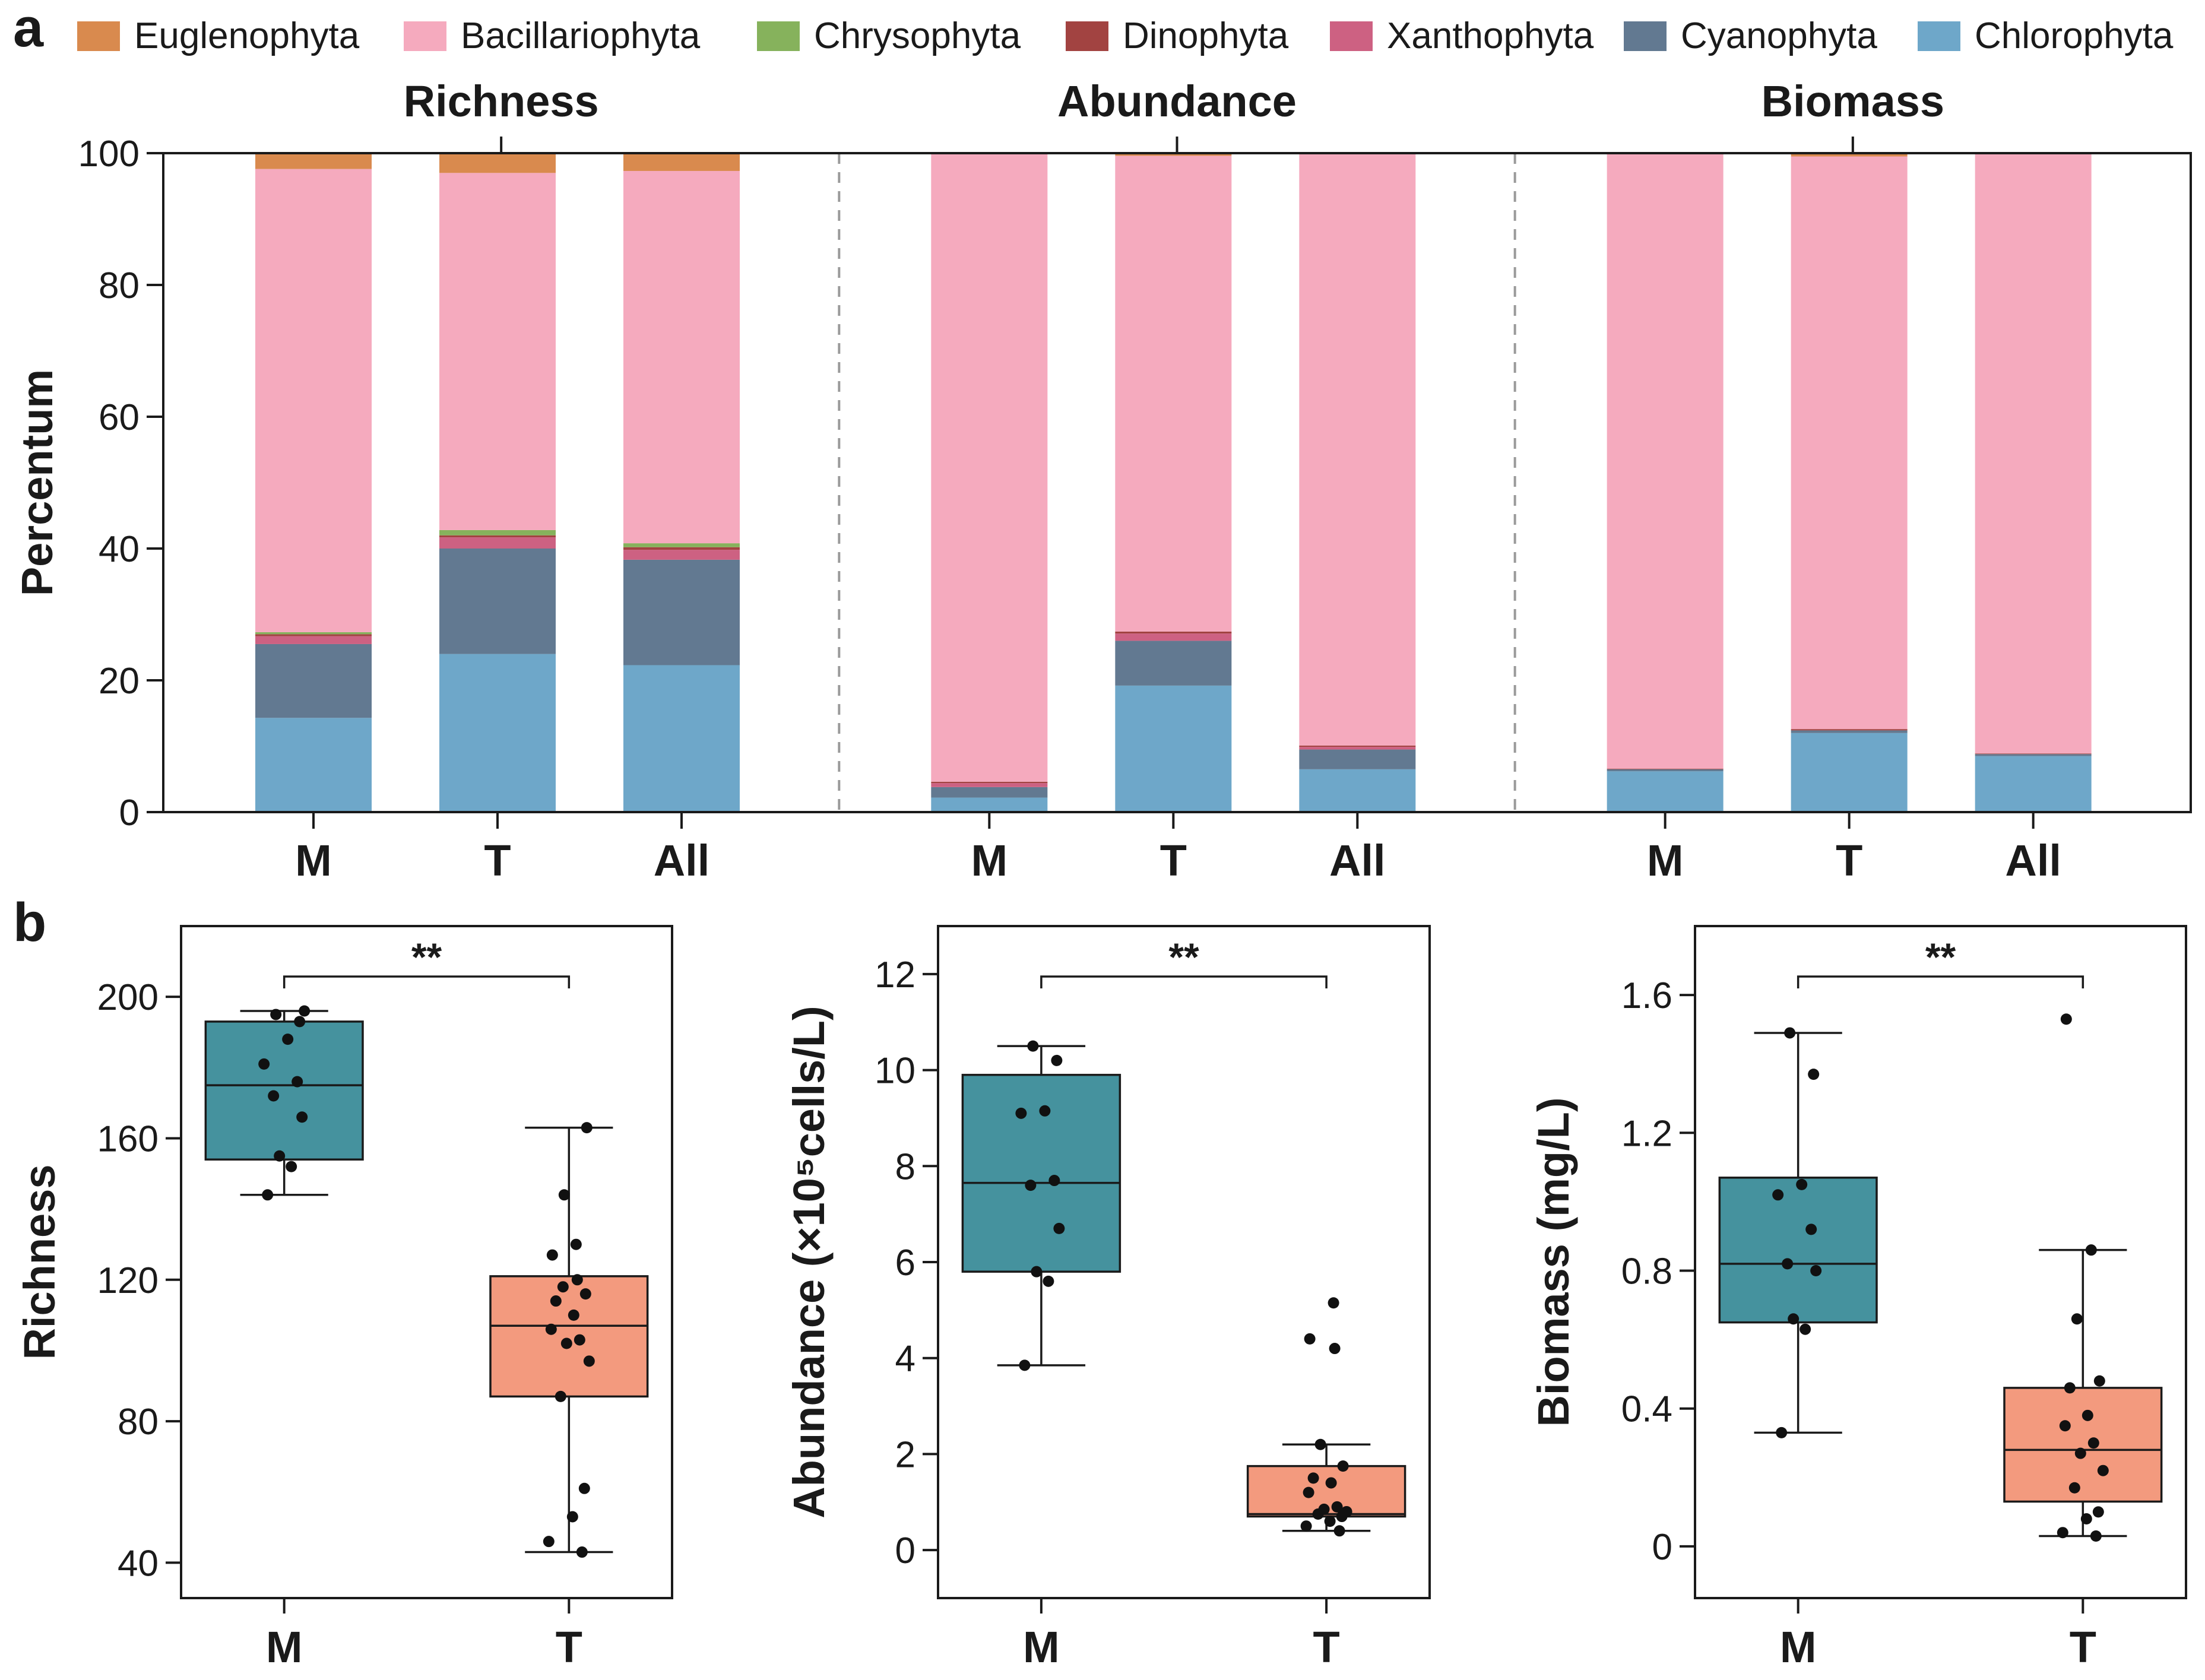 This screenshot has width=2205, height=1680. I want to click on legend-label-dinophyta: Dinophyta, so click(1206, 35).